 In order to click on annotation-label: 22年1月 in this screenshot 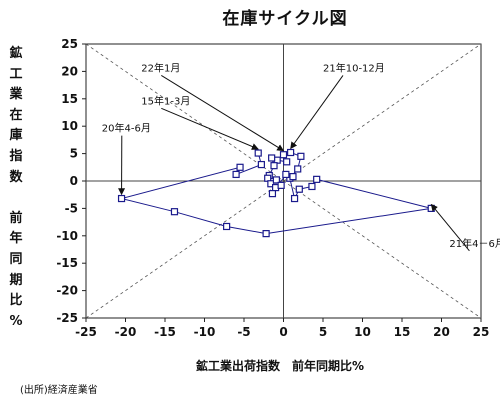, I will do `click(160, 67)`.